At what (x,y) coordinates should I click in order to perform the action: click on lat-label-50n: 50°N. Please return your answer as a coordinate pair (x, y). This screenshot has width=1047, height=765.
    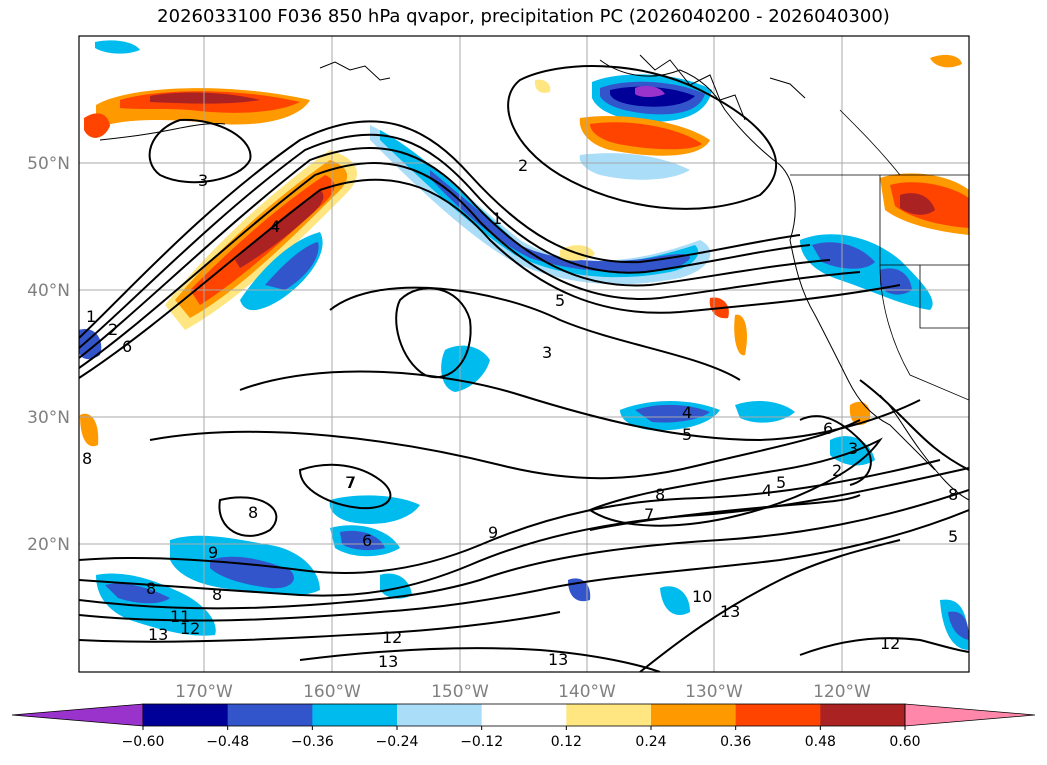
    Looking at the image, I should click on (48, 164).